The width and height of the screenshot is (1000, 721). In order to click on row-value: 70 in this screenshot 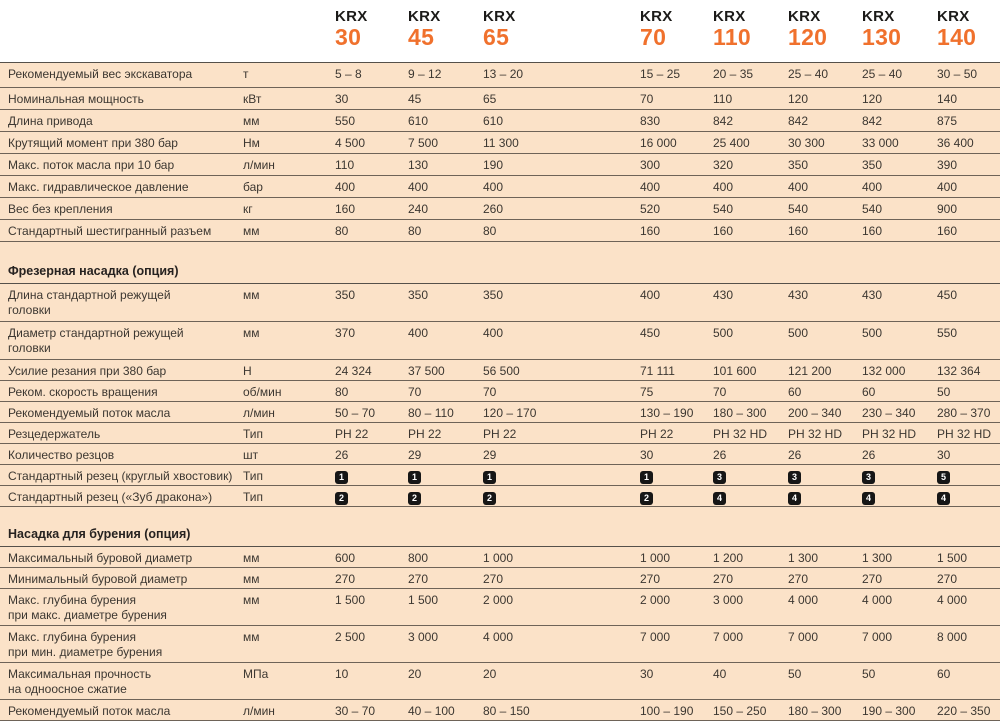, I will do `click(490, 392)`.